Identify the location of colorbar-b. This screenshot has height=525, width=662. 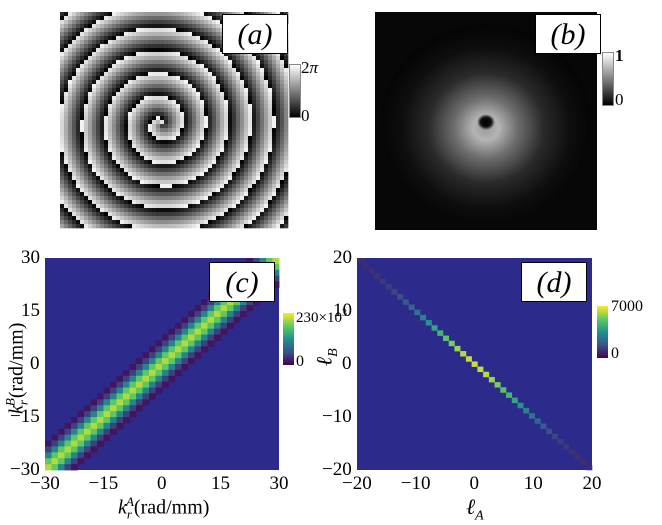
(608, 79).